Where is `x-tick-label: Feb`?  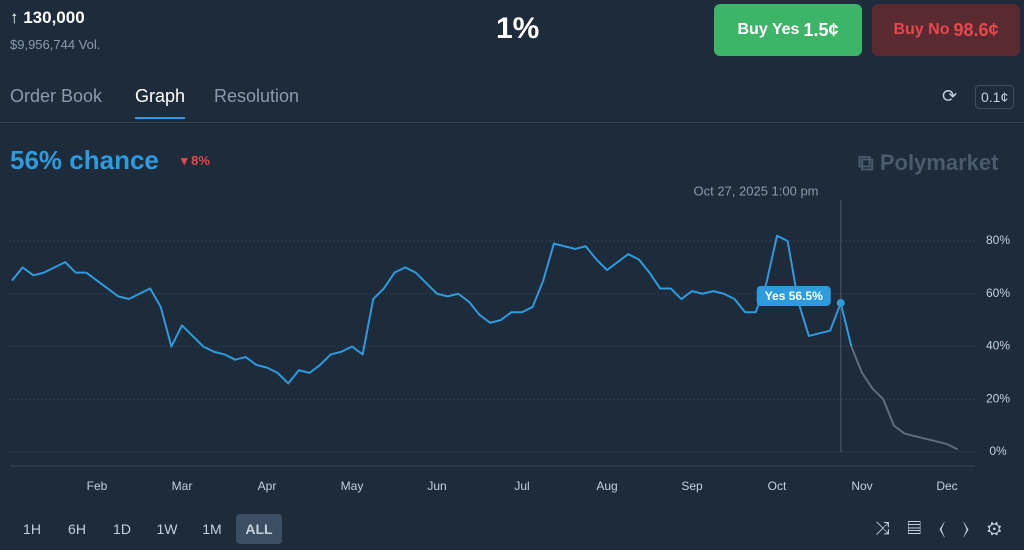 x-tick-label: Feb is located at coordinates (97, 486).